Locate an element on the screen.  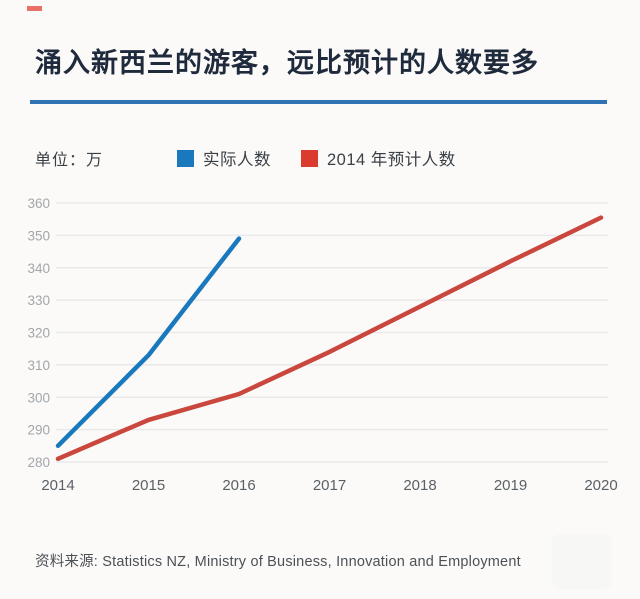
page-title: 涌入新西兰的游客，远比预计的人数要多 is located at coordinates (287, 63).